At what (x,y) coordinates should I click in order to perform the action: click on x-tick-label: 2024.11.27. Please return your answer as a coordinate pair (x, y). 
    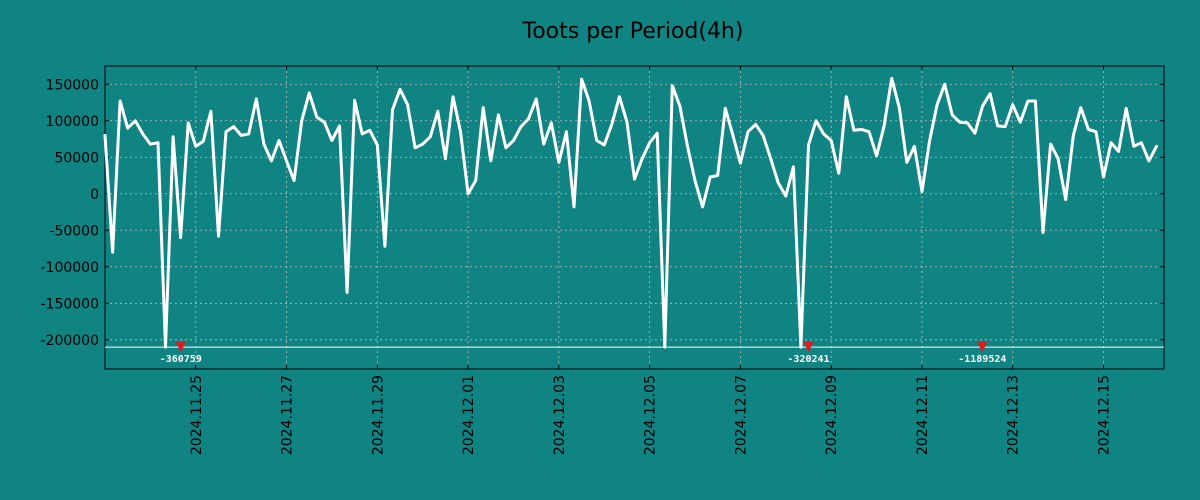
    Looking at the image, I should click on (288, 415).